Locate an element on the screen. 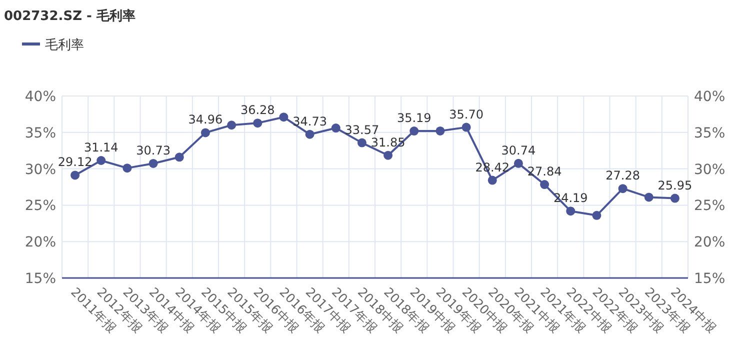 The height and width of the screenshot is (338, 736). y2-tick-label: 20% is located at coordinates (710, 242).